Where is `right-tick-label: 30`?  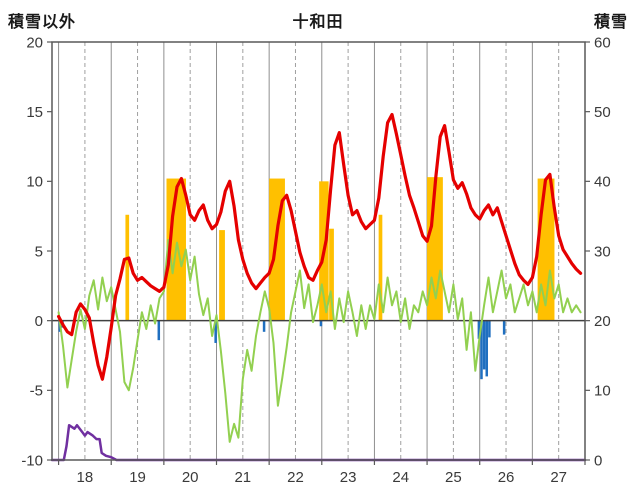 right-tick-label: 30 is located at coordinates (602, 251).